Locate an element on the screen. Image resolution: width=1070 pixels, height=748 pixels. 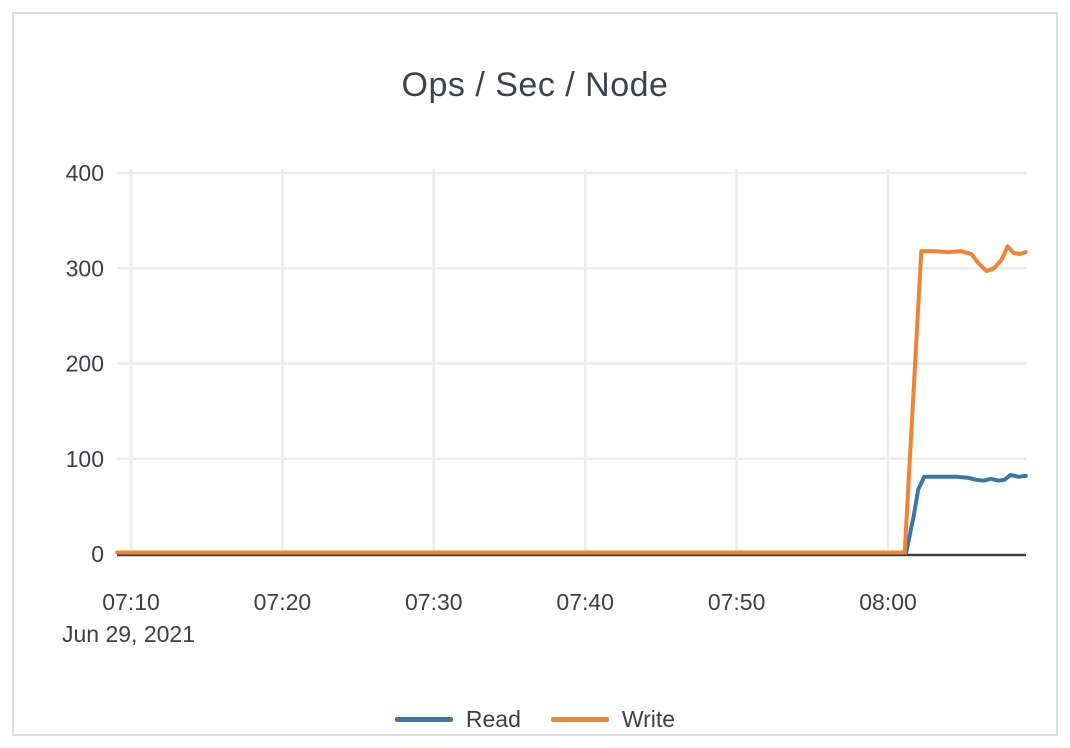
read-line is located at coordinates (571, 513).